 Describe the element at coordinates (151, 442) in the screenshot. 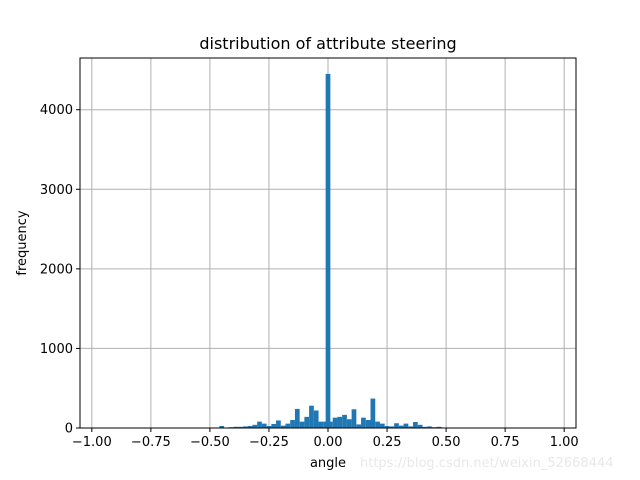

I see `x-tick-label: −0.75` at that location.